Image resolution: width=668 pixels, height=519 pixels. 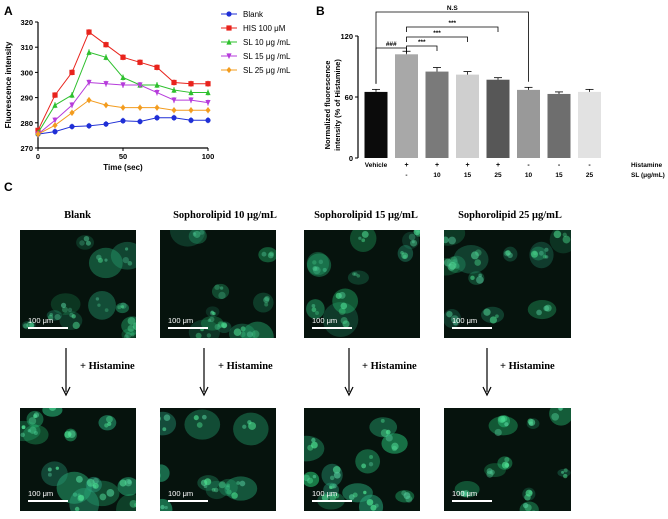 I want to click on x-tick-label: 0, so click(x=38, y=156).